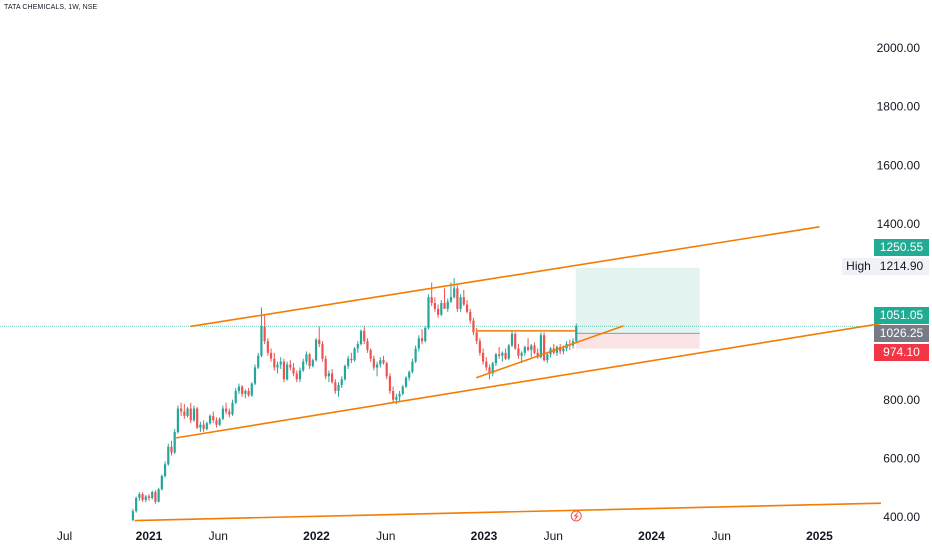 This screenshot has width=932, height=550. Describe the element at coordinates (637, 308) in the screenshot. I see `position-zones` at that location.